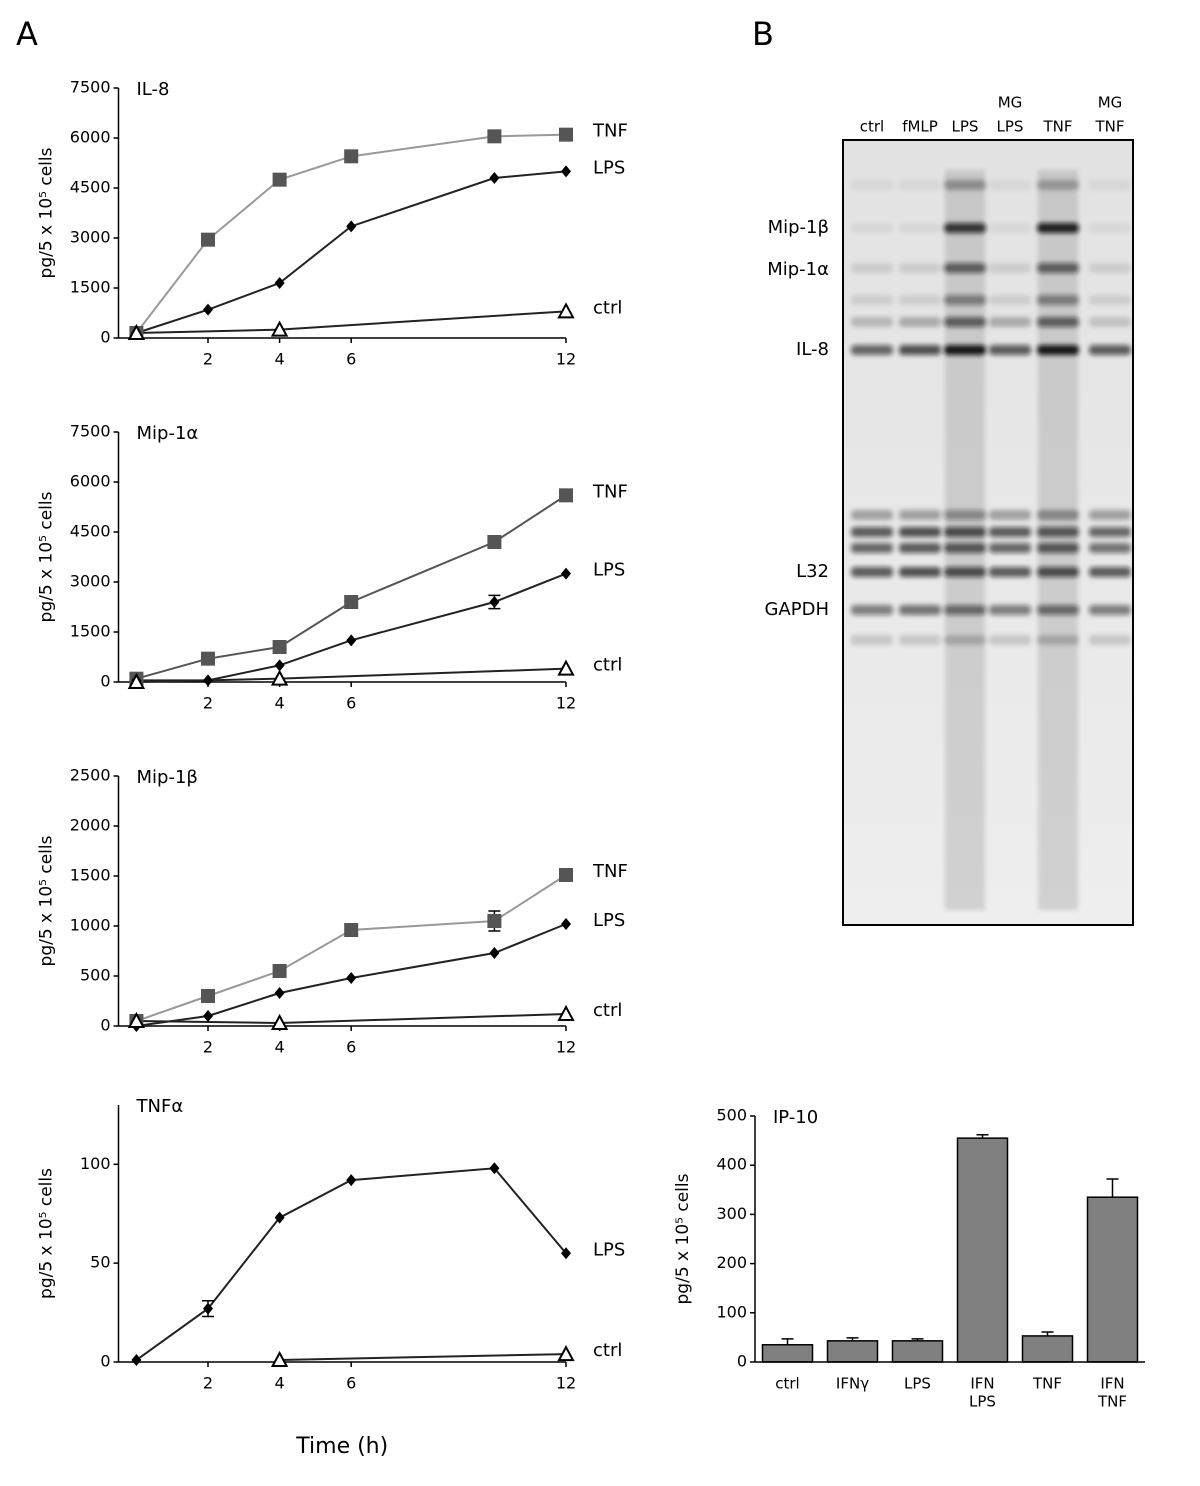 This screenshot has height=1486, width=1200. I want to click on x-tick-label: IFN, so click(982, 1384).